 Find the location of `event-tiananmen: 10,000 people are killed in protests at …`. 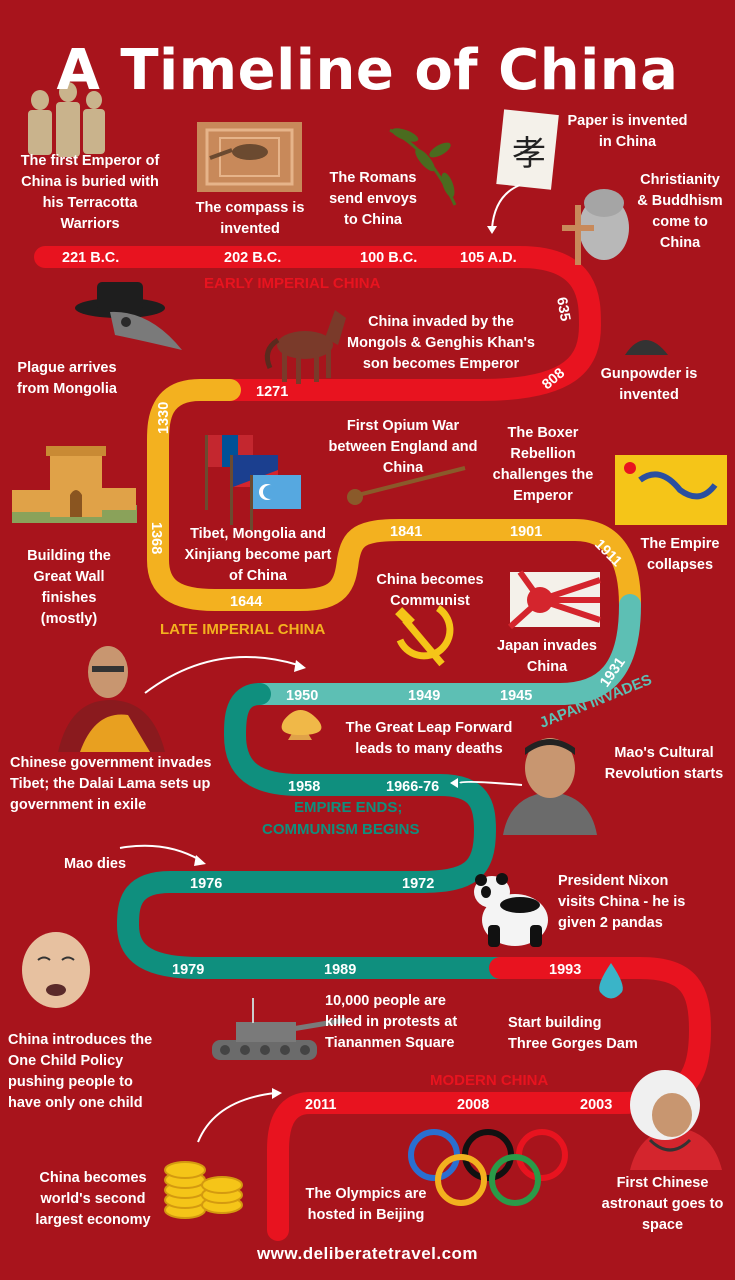

event-tiananmen: 10,000 people are killed in protests at … is located at coordinates (391, 1022).